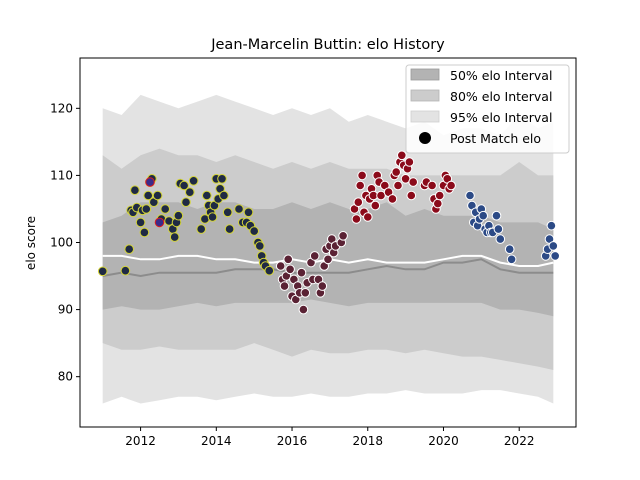  Describe the element at coordinates (329, 437) in the screenshot. I see `x-axis-ticks: 2012 2014 2016 2018 2020 2022` at that location.